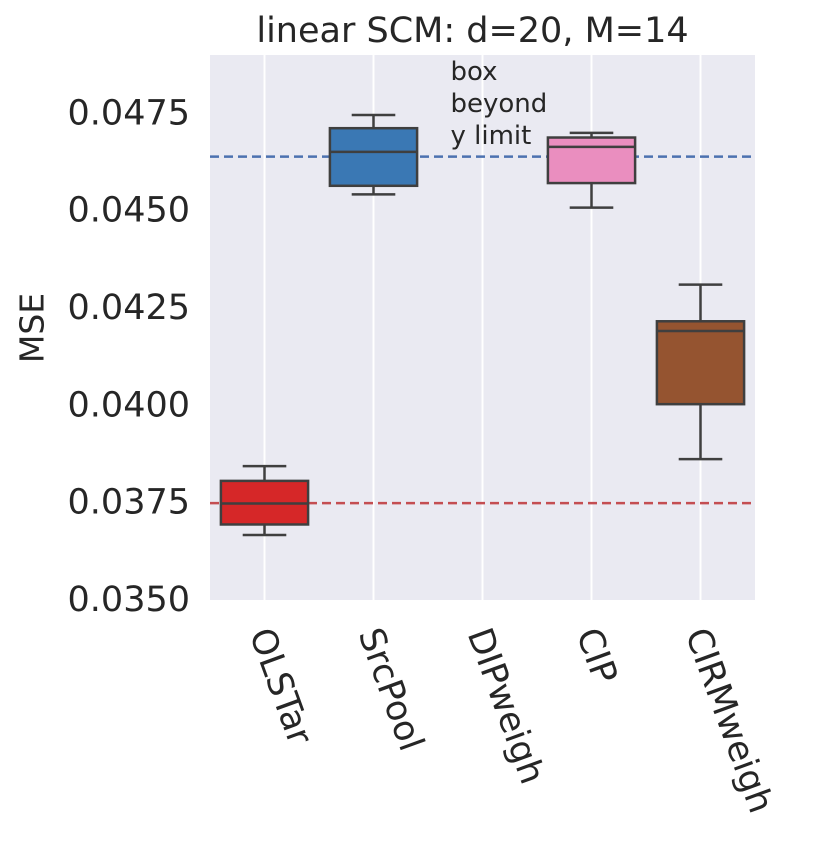 The image size is (823, 844). Describe the element at coordinates (390, 689) in the screenshot. I see `x-tick-label: SrcPool` at that location.